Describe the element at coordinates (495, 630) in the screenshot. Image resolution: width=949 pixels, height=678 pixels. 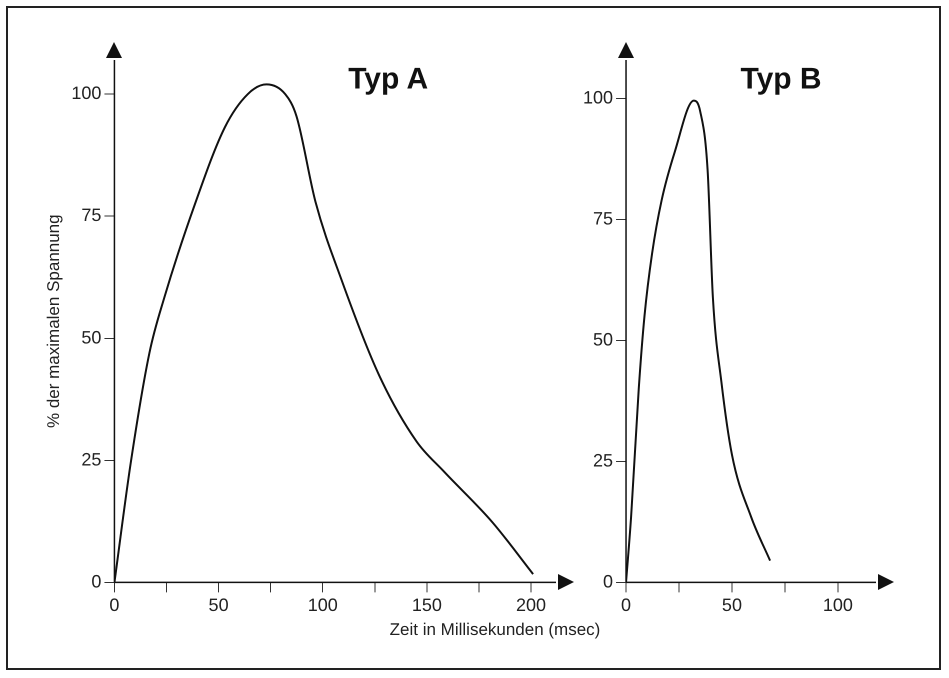
I see `x-axis-title: Zeit in Millisekunden (msec)` at that location.